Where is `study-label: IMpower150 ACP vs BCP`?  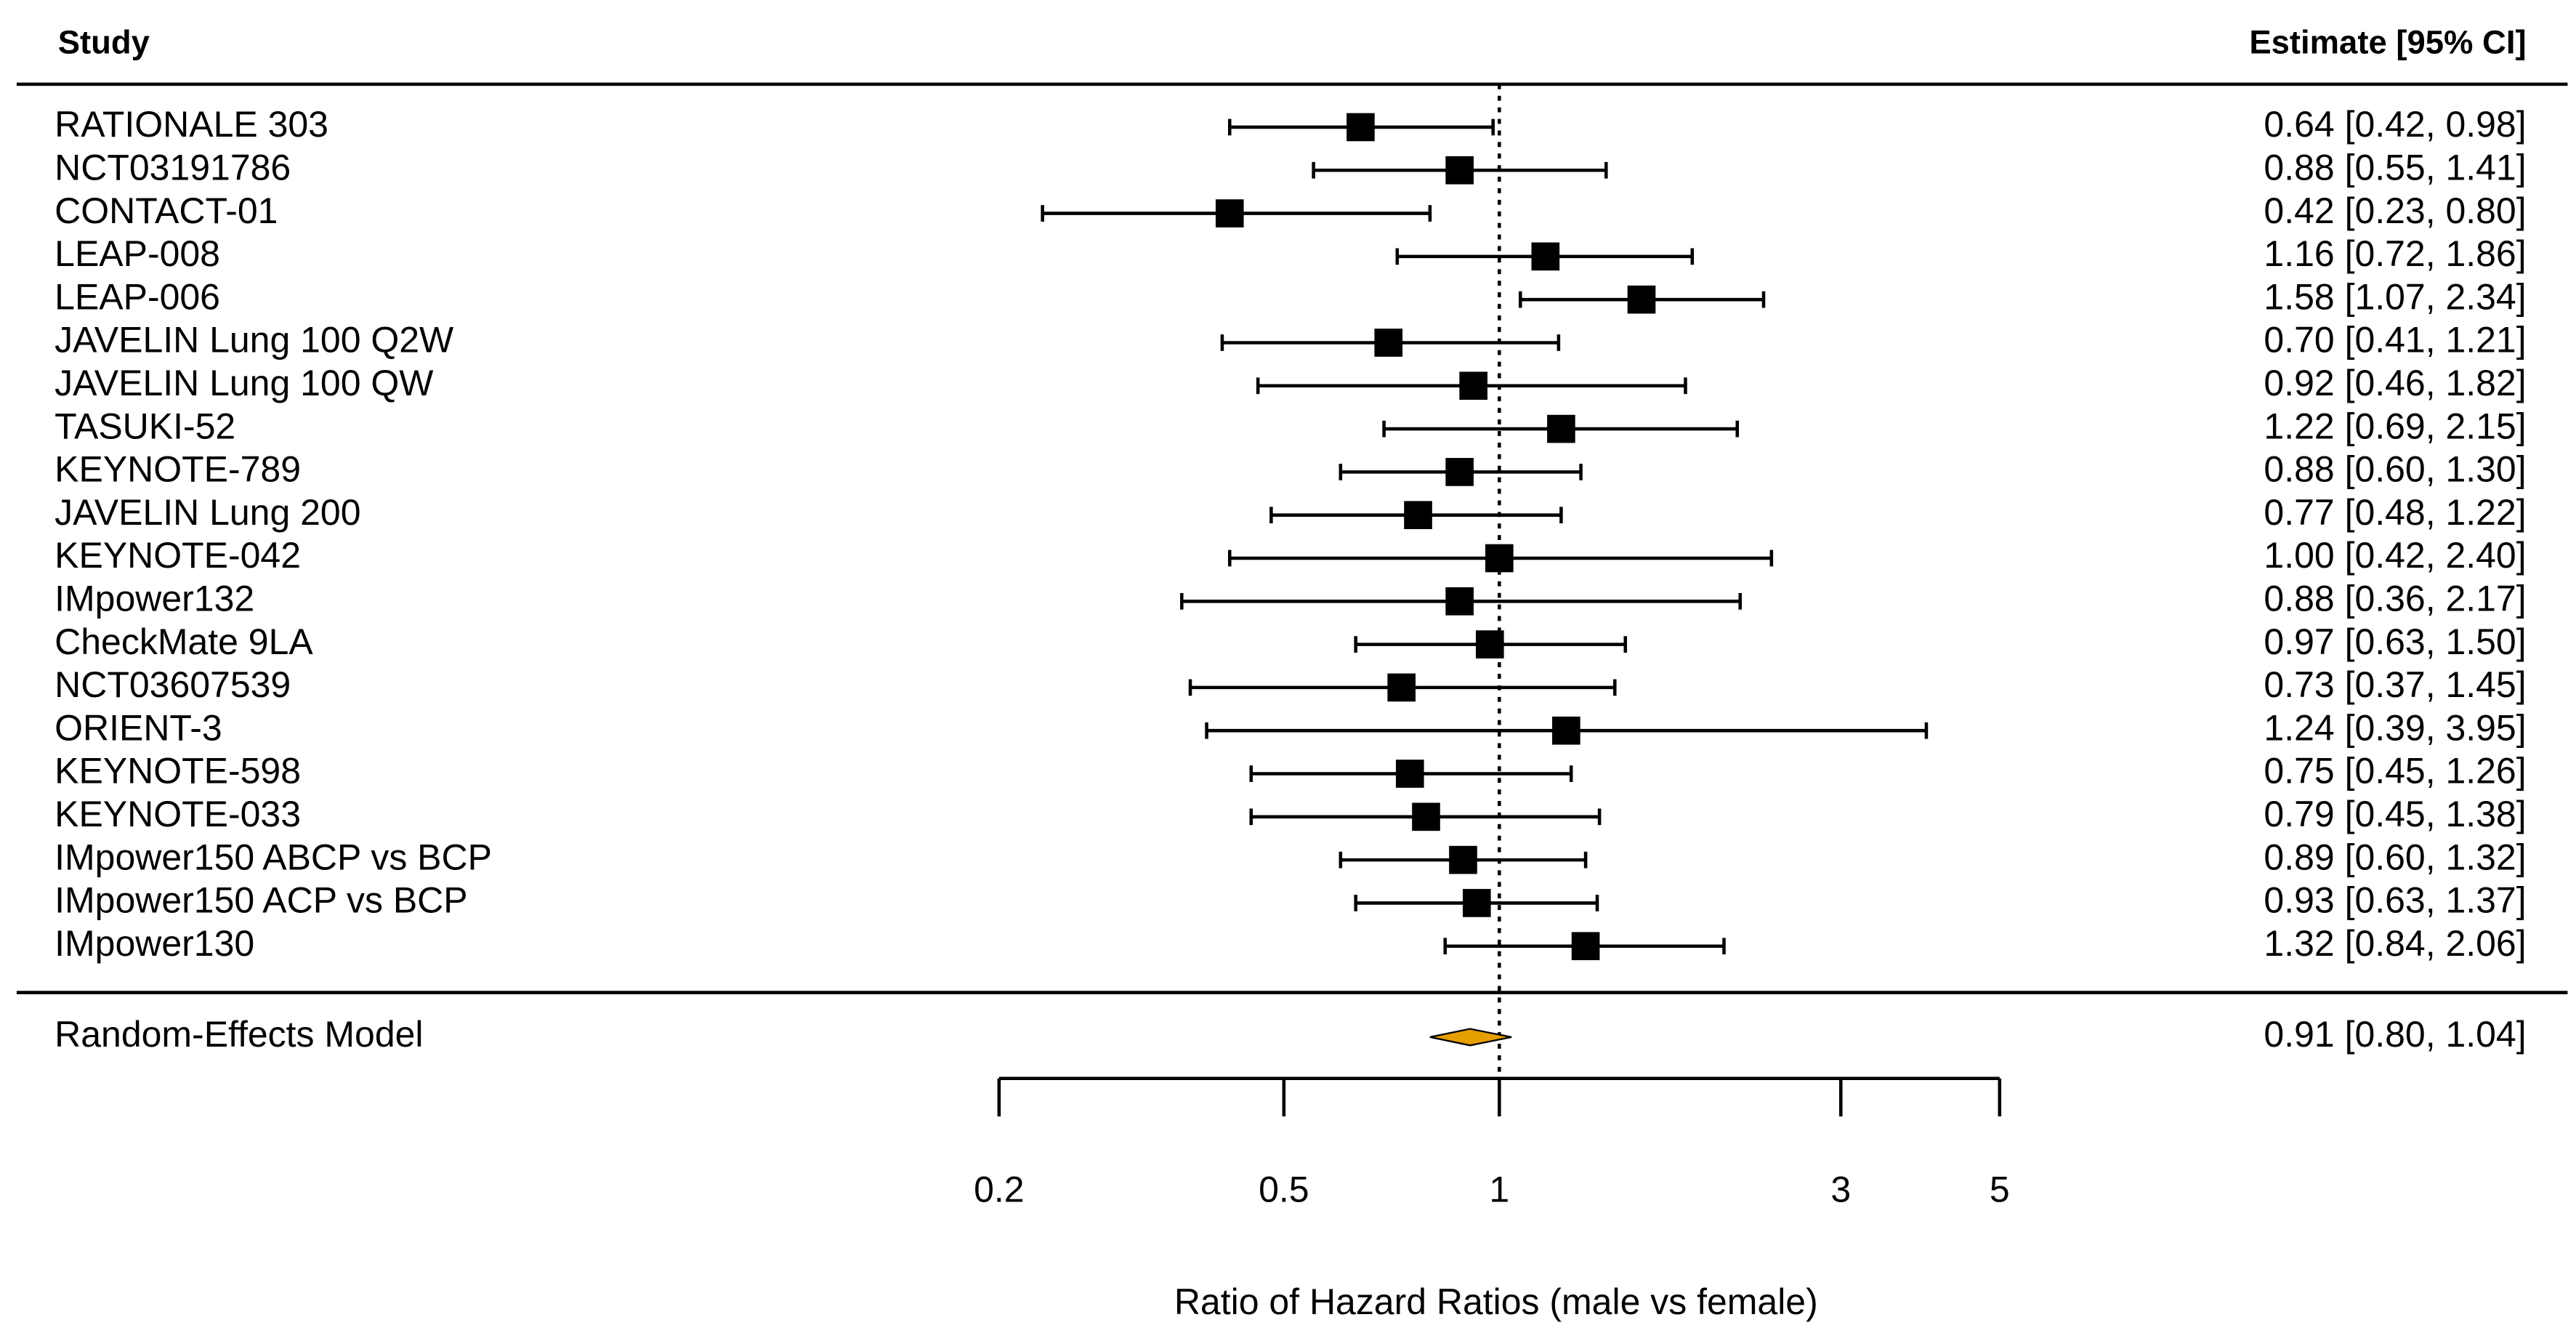 study-label: IMpower150 ACP vs BCP is located at coordinates (261, 900).